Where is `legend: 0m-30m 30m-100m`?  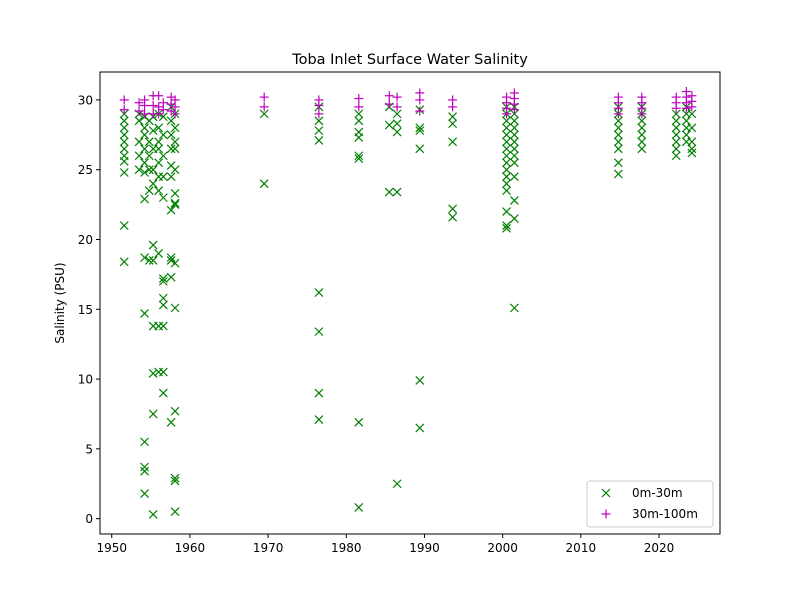 legend: 0m-30m 30m-100m is located at coordinates (650, 504).